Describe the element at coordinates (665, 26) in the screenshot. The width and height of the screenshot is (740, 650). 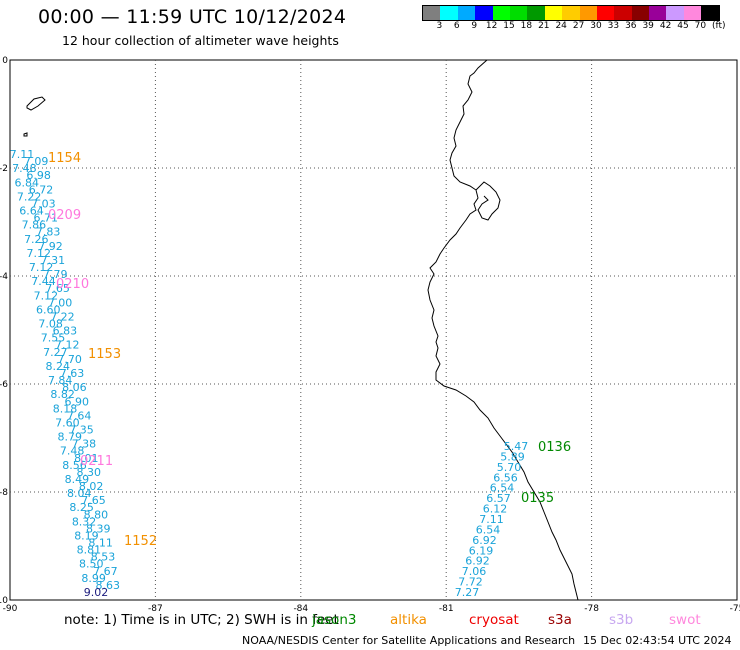
I see `colorbar-label: 42` at that location.